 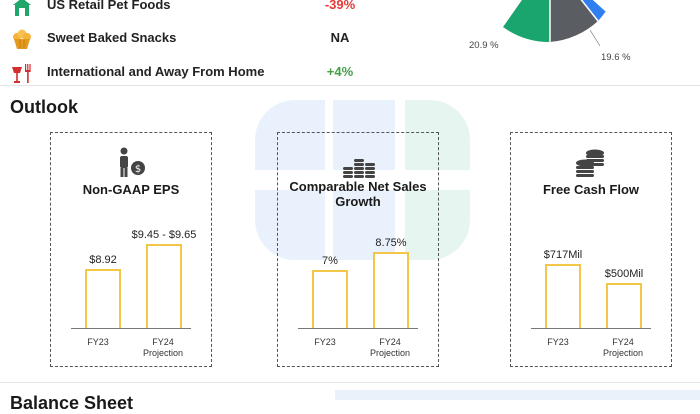 I want to click on chart-area: $717Mil $500Mil, so click(x=591, y=273).